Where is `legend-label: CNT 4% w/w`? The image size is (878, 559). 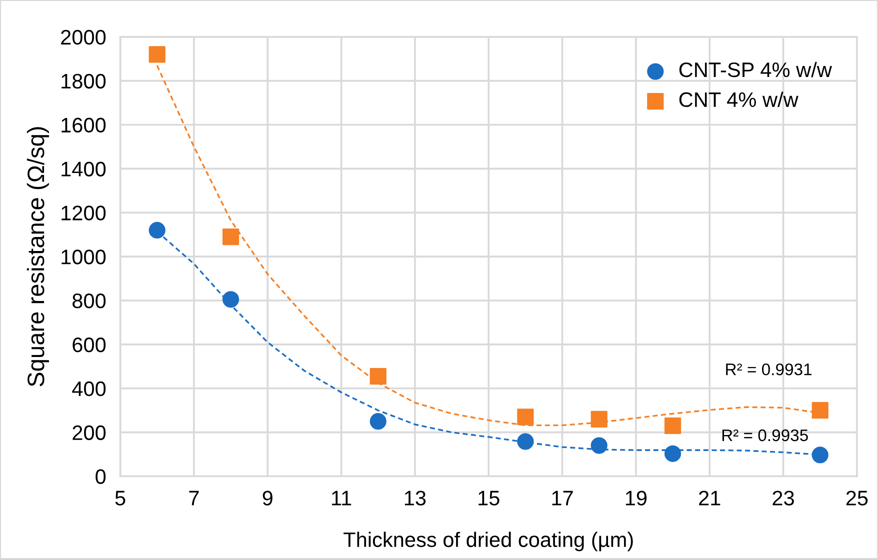
legend-label: CNT 4% w/w is located at coordinates (738, 100).